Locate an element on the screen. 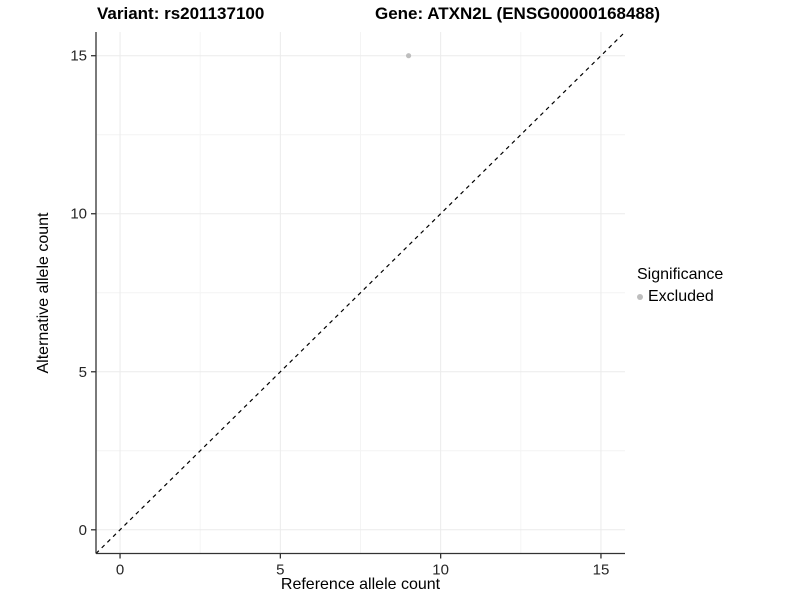  plot-title-variant: Variant: rs201137100 is located at coordinates (181, 13).